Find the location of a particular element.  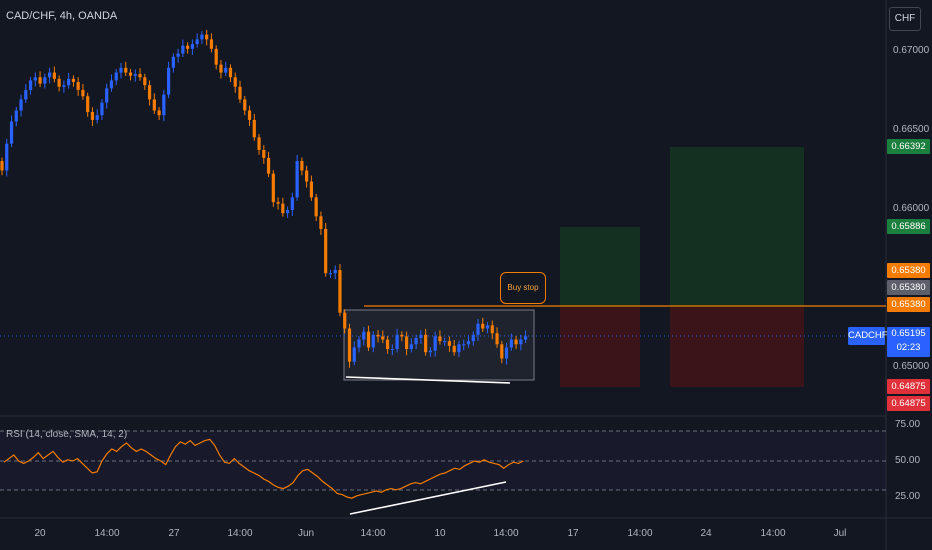

currency-button: CHF is located at coordinates (905, 19).